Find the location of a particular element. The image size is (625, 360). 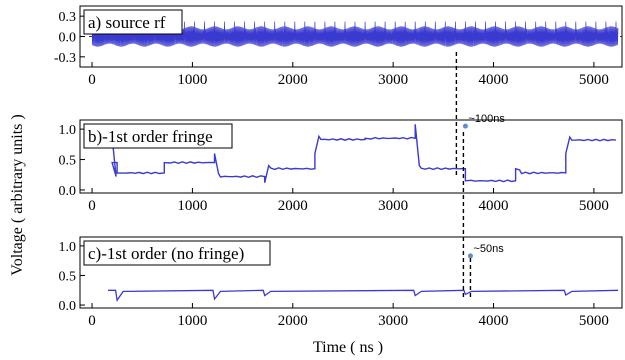

y-tick-label: -0.3 is located at coordinates (65, 58).